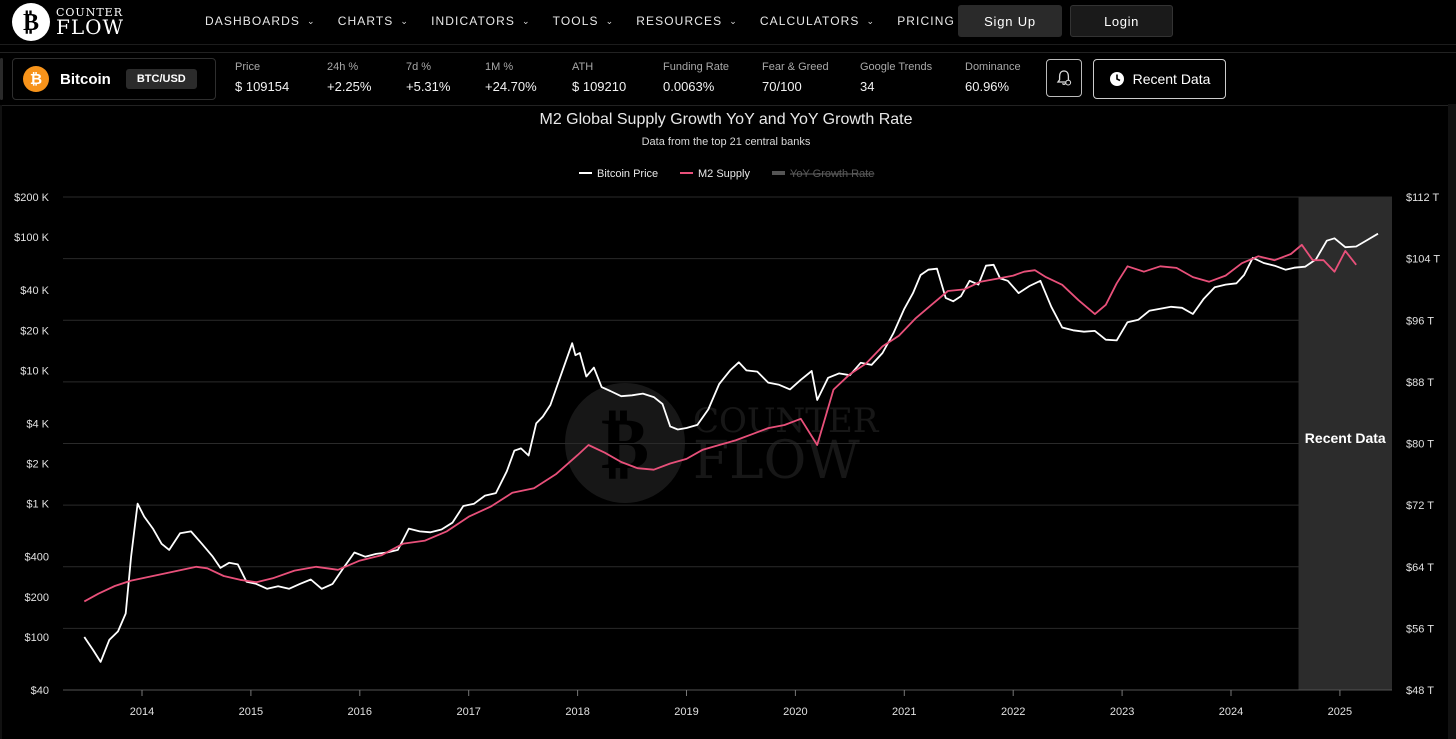  I want to click on y-left-tick-label: $200 K, so click(32, 198).